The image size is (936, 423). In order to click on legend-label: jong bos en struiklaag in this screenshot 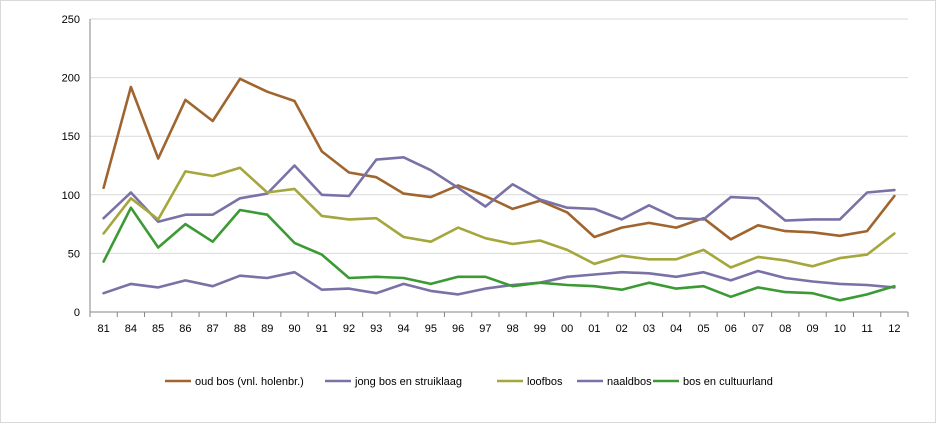, I will do `click(408, 382)`.